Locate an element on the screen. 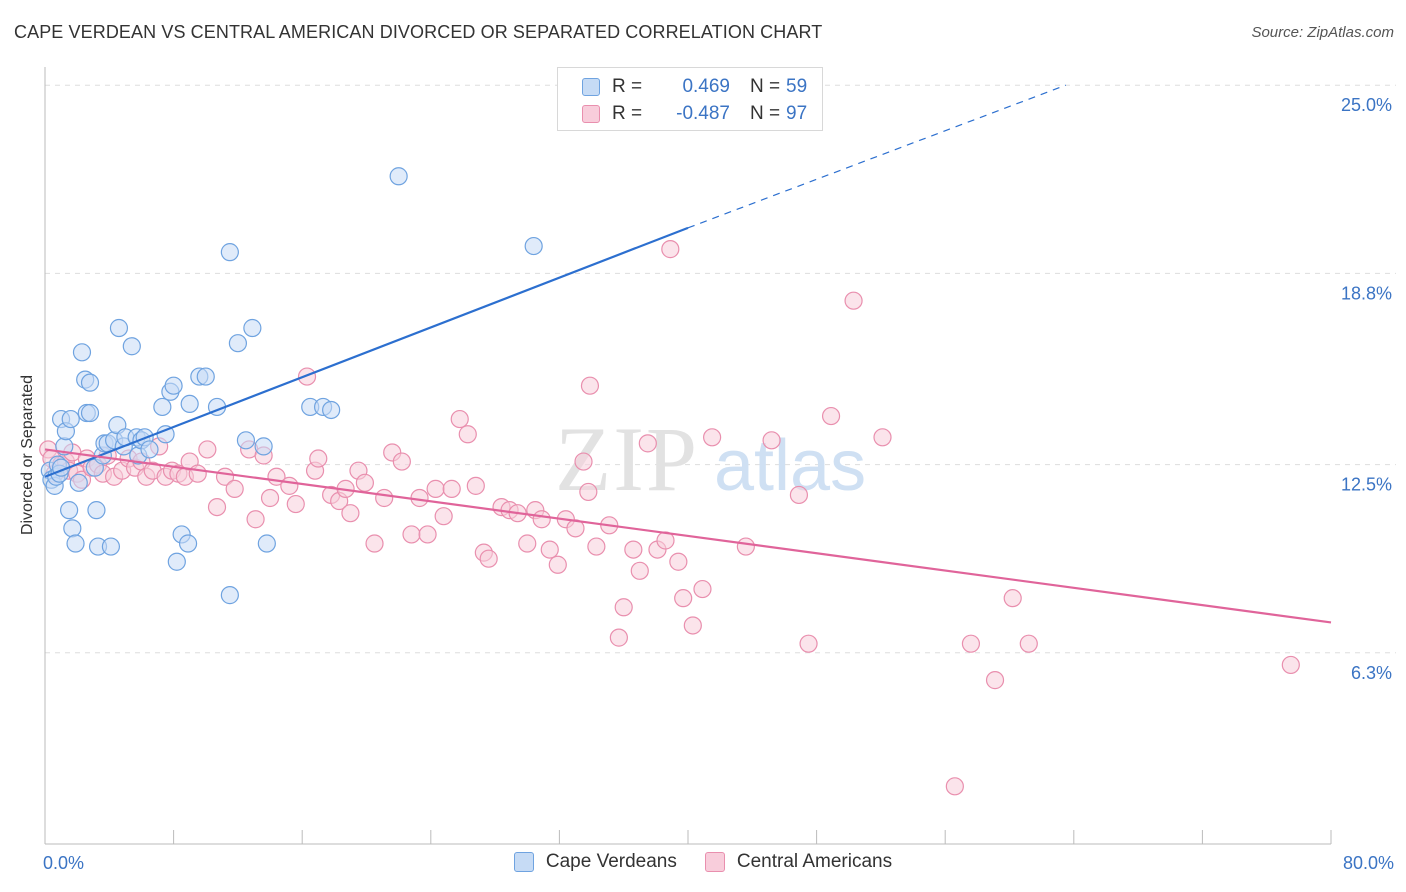 Image resolution: width=1406 pixels, height=892 pixels. stats-legend: R = 0.469 N = 59 R = -0.487 N = 97 is located at coordinates (690, 99).